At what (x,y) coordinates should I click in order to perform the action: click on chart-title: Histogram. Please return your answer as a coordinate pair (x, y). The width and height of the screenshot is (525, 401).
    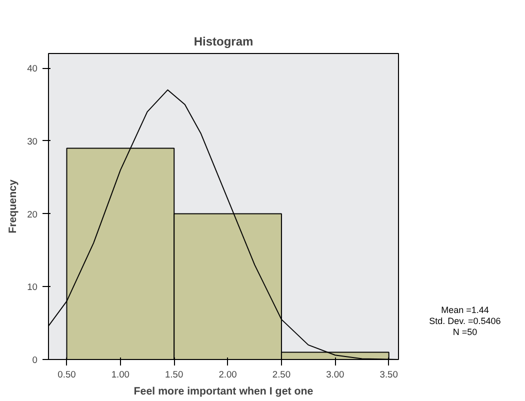
    Looking at the image, I should click on (224, 41).